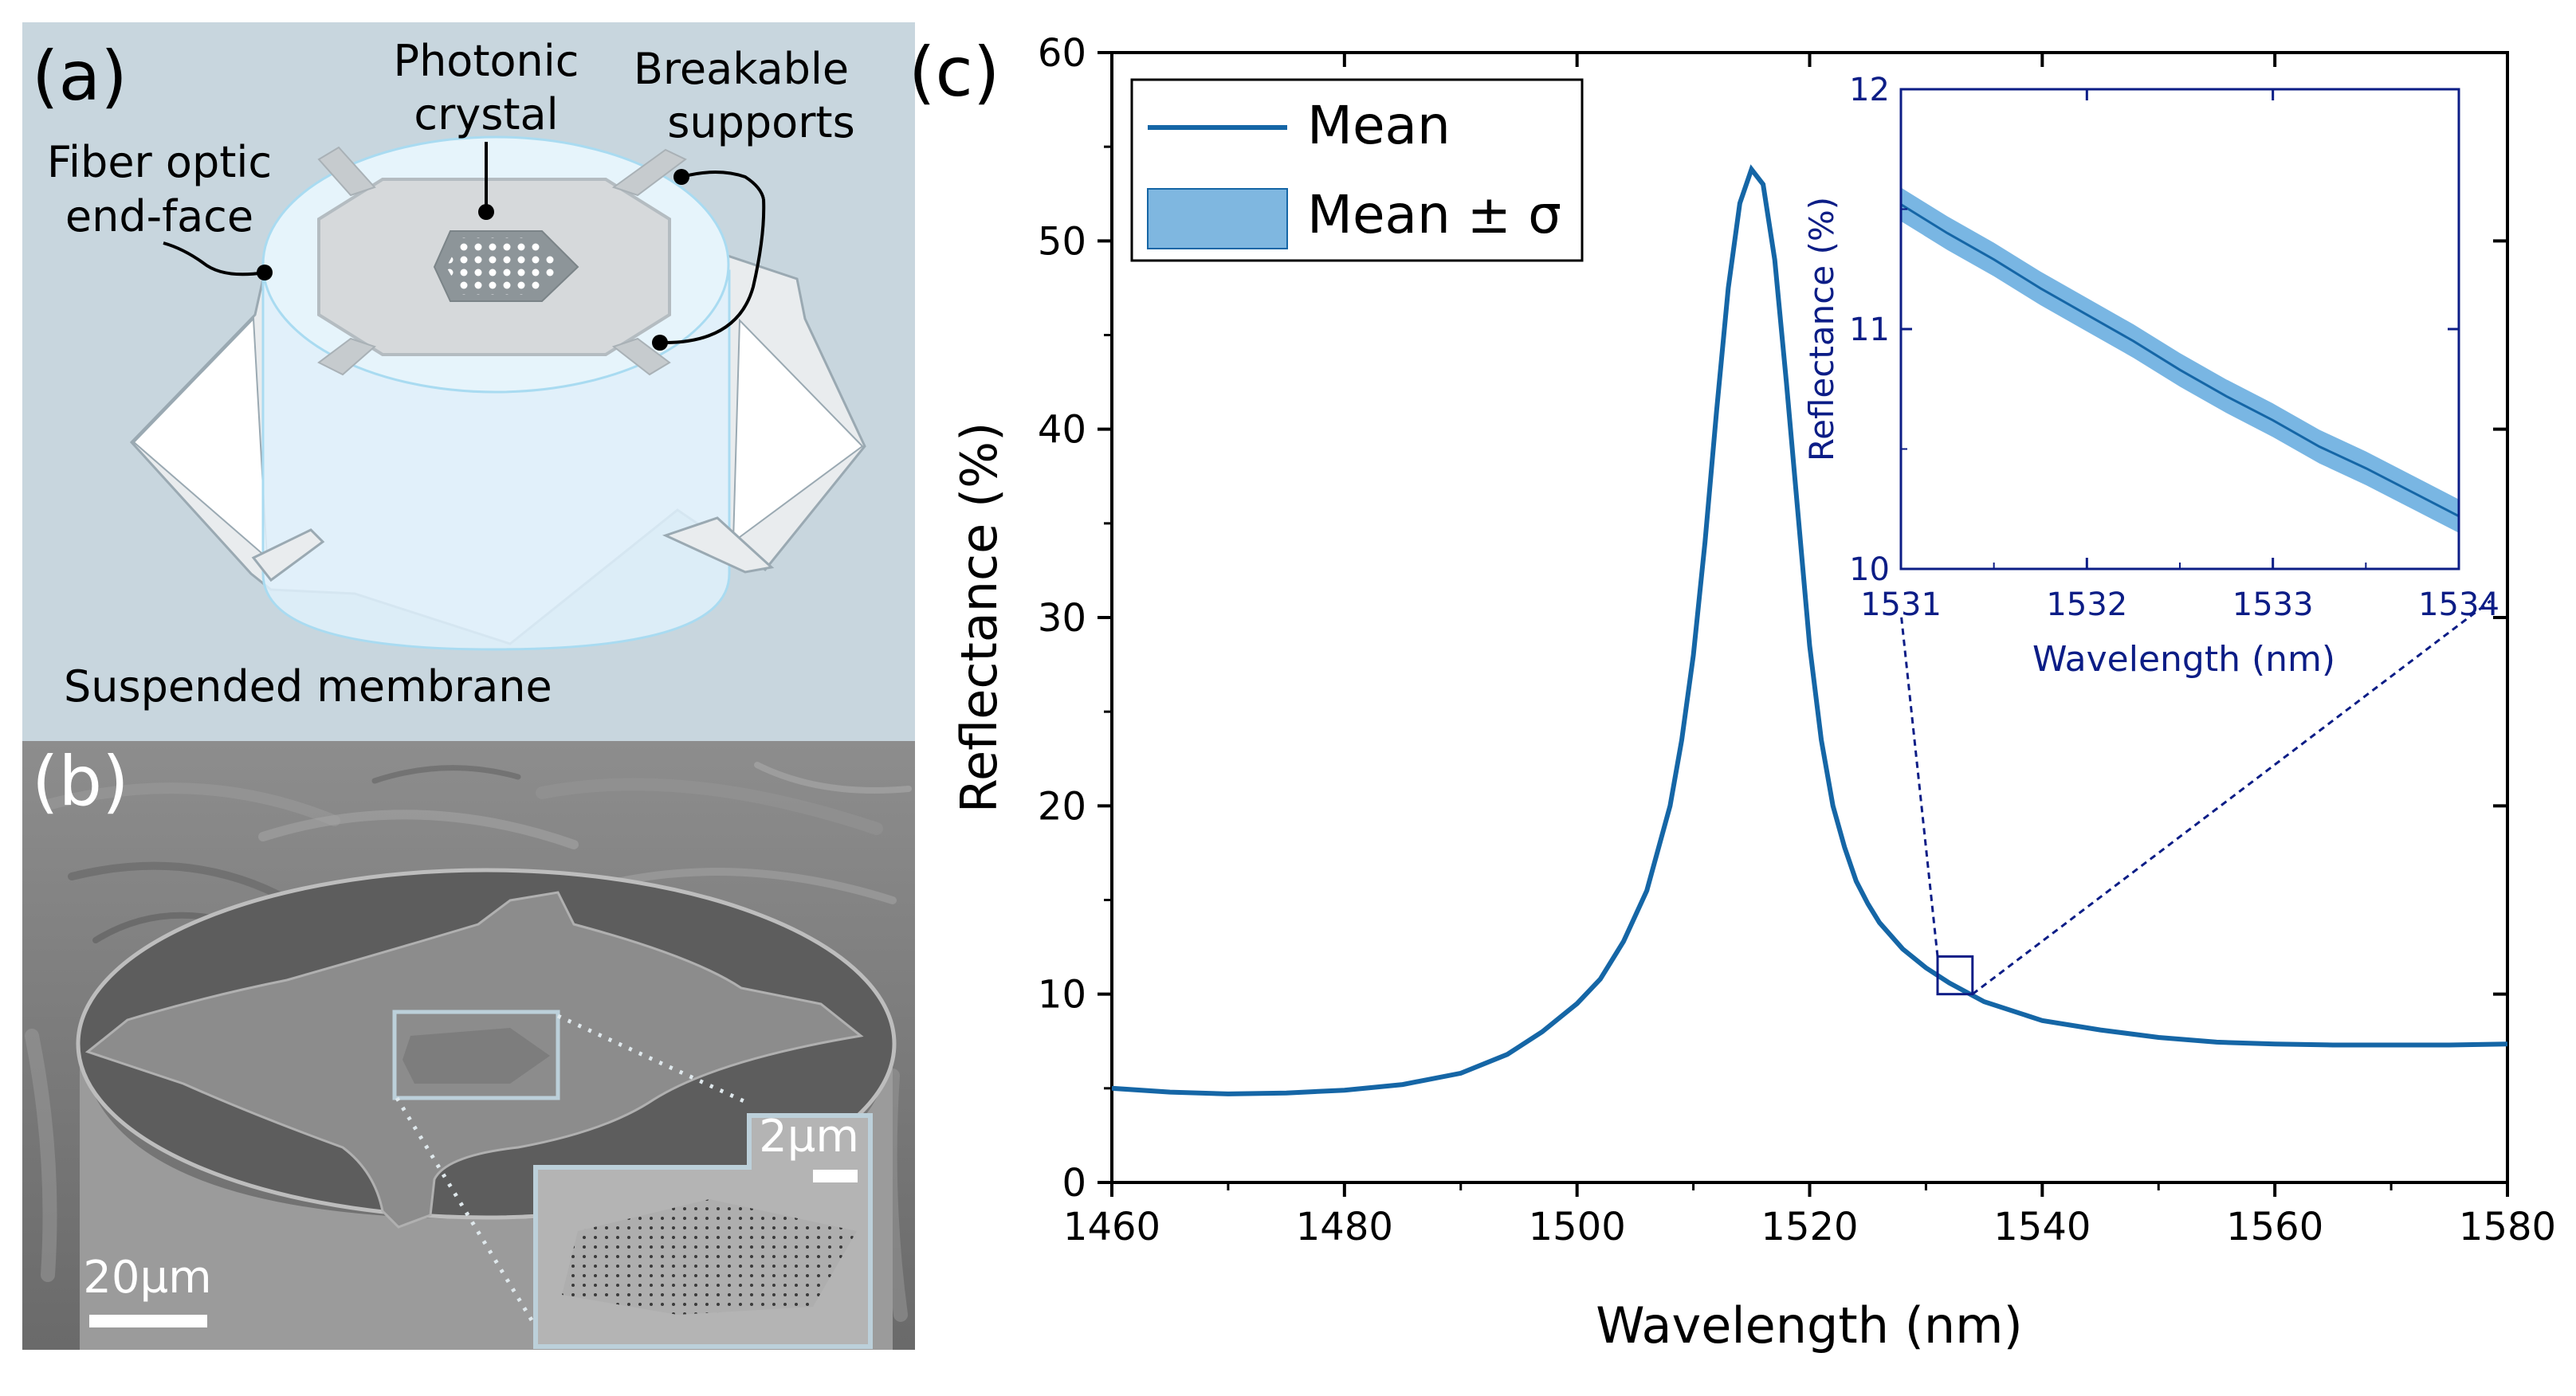 The width and height of the screenshot is (2576, 1396). Describe the element at coordinates (660, 343) in the screenshot. I see `callout-dot-supports-bottom` at that location.